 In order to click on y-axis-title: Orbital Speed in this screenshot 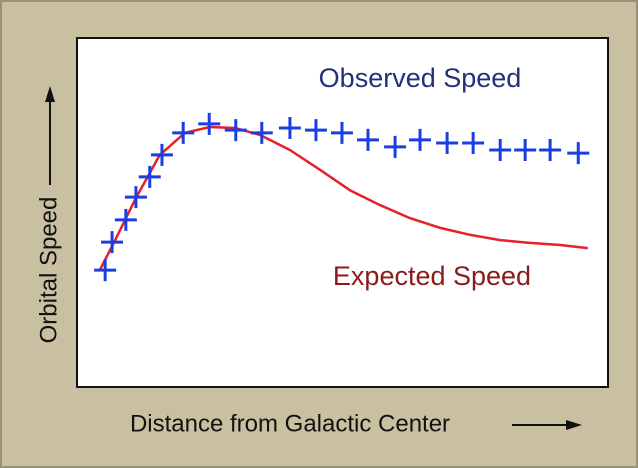, I will do `click(48, 270)`.